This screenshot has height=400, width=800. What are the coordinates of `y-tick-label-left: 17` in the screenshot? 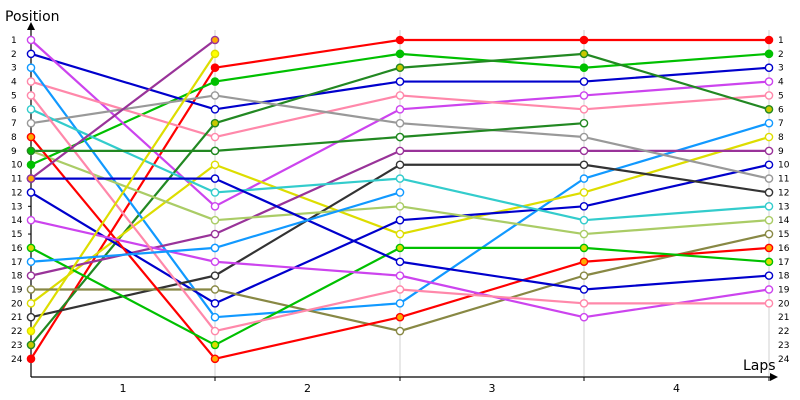 It's located at (16, 263).